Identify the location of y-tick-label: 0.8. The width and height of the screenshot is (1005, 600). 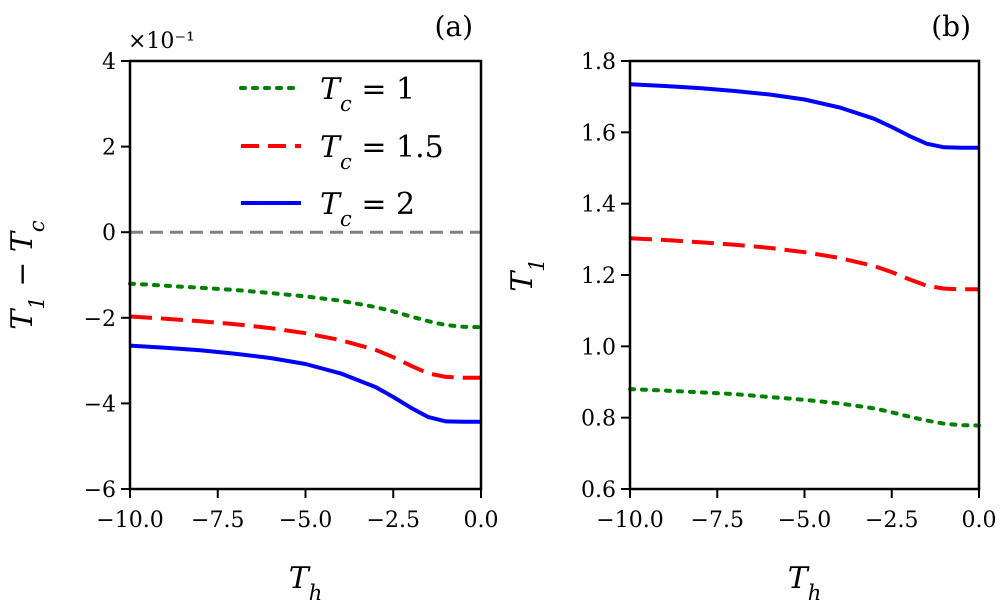
(598, 419).